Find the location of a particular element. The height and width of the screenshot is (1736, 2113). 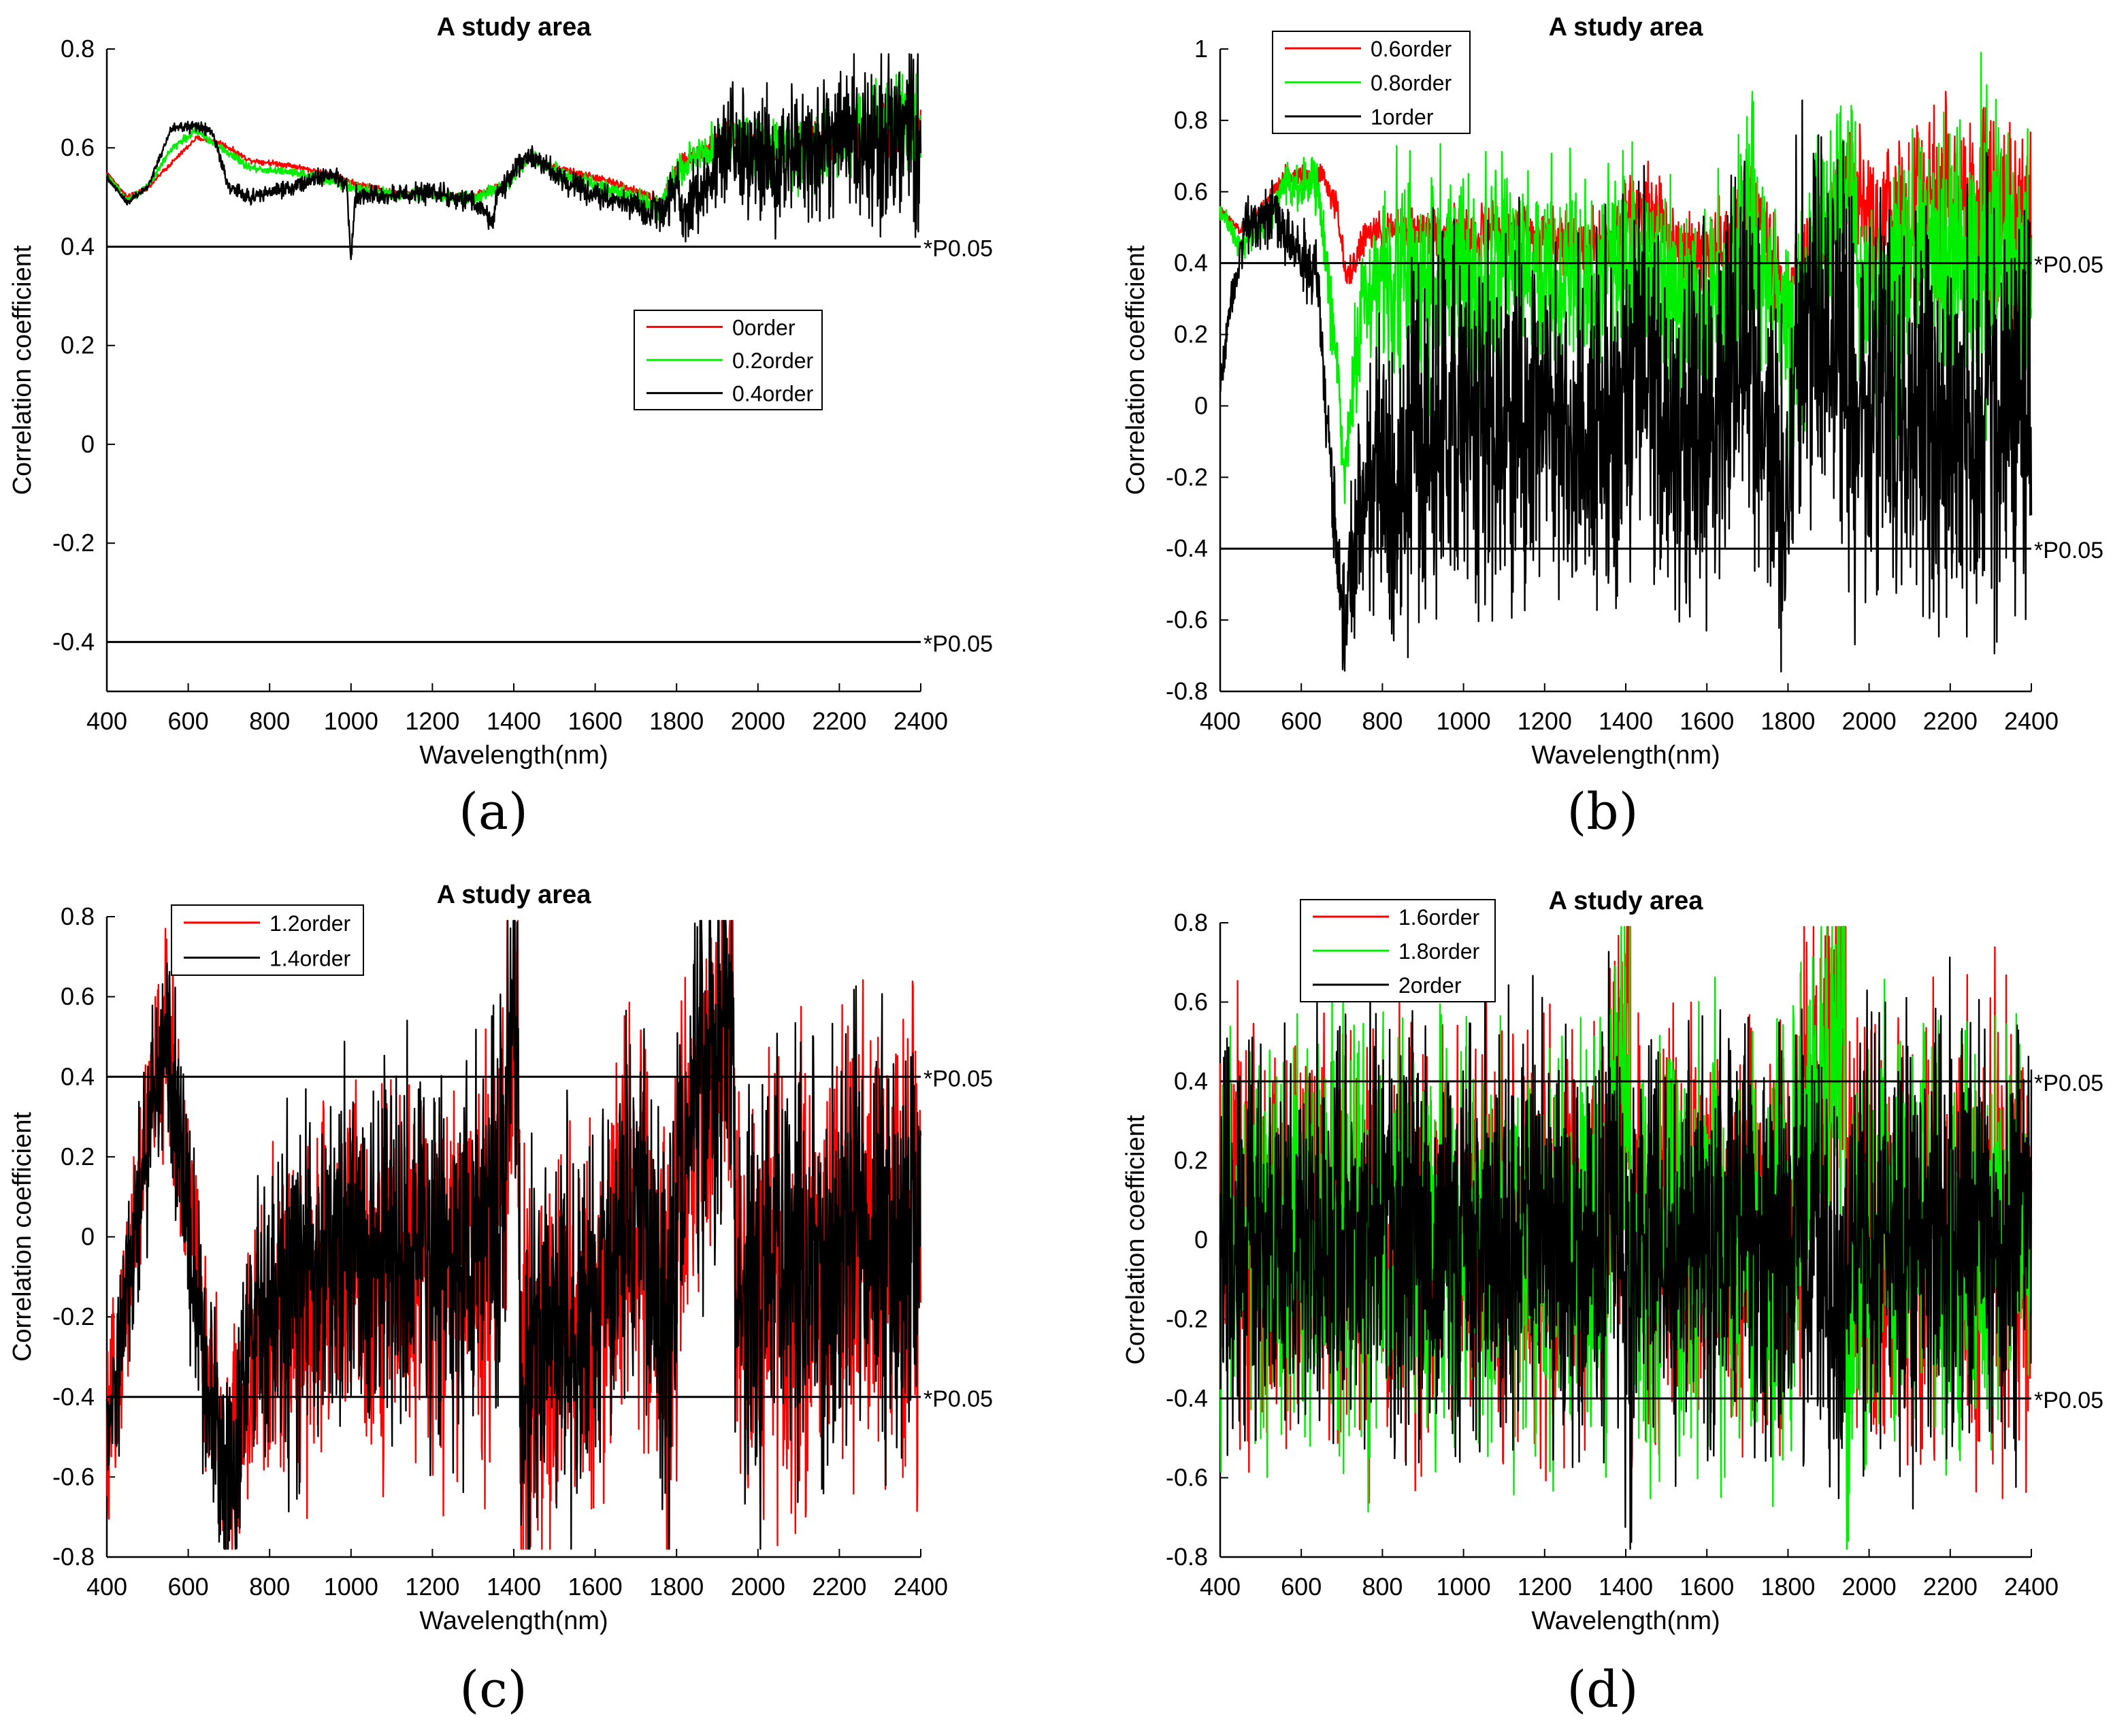

panel-label-d: (d) is located at coordinates (1603, 1689).